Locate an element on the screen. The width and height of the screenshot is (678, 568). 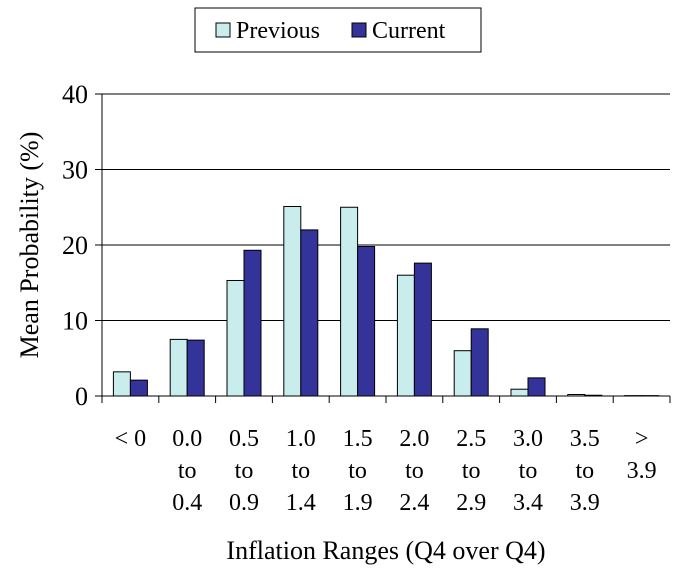
x-tick-label: 1.0 is located at coordinates (301, 439).